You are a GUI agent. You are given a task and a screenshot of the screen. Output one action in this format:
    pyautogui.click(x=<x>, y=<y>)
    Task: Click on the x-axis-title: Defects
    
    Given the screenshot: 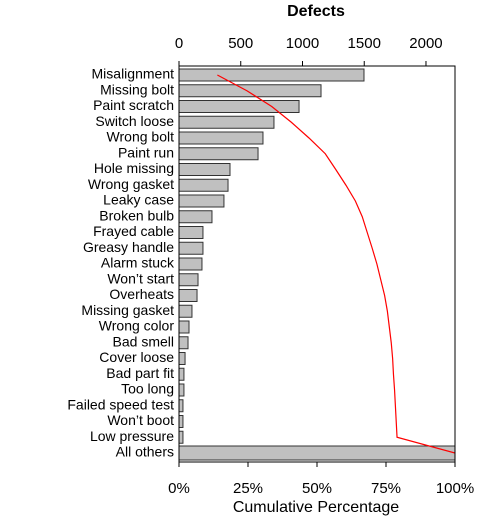 What is the action you would take?
    pyautogui.click(x=316, y=11)
    